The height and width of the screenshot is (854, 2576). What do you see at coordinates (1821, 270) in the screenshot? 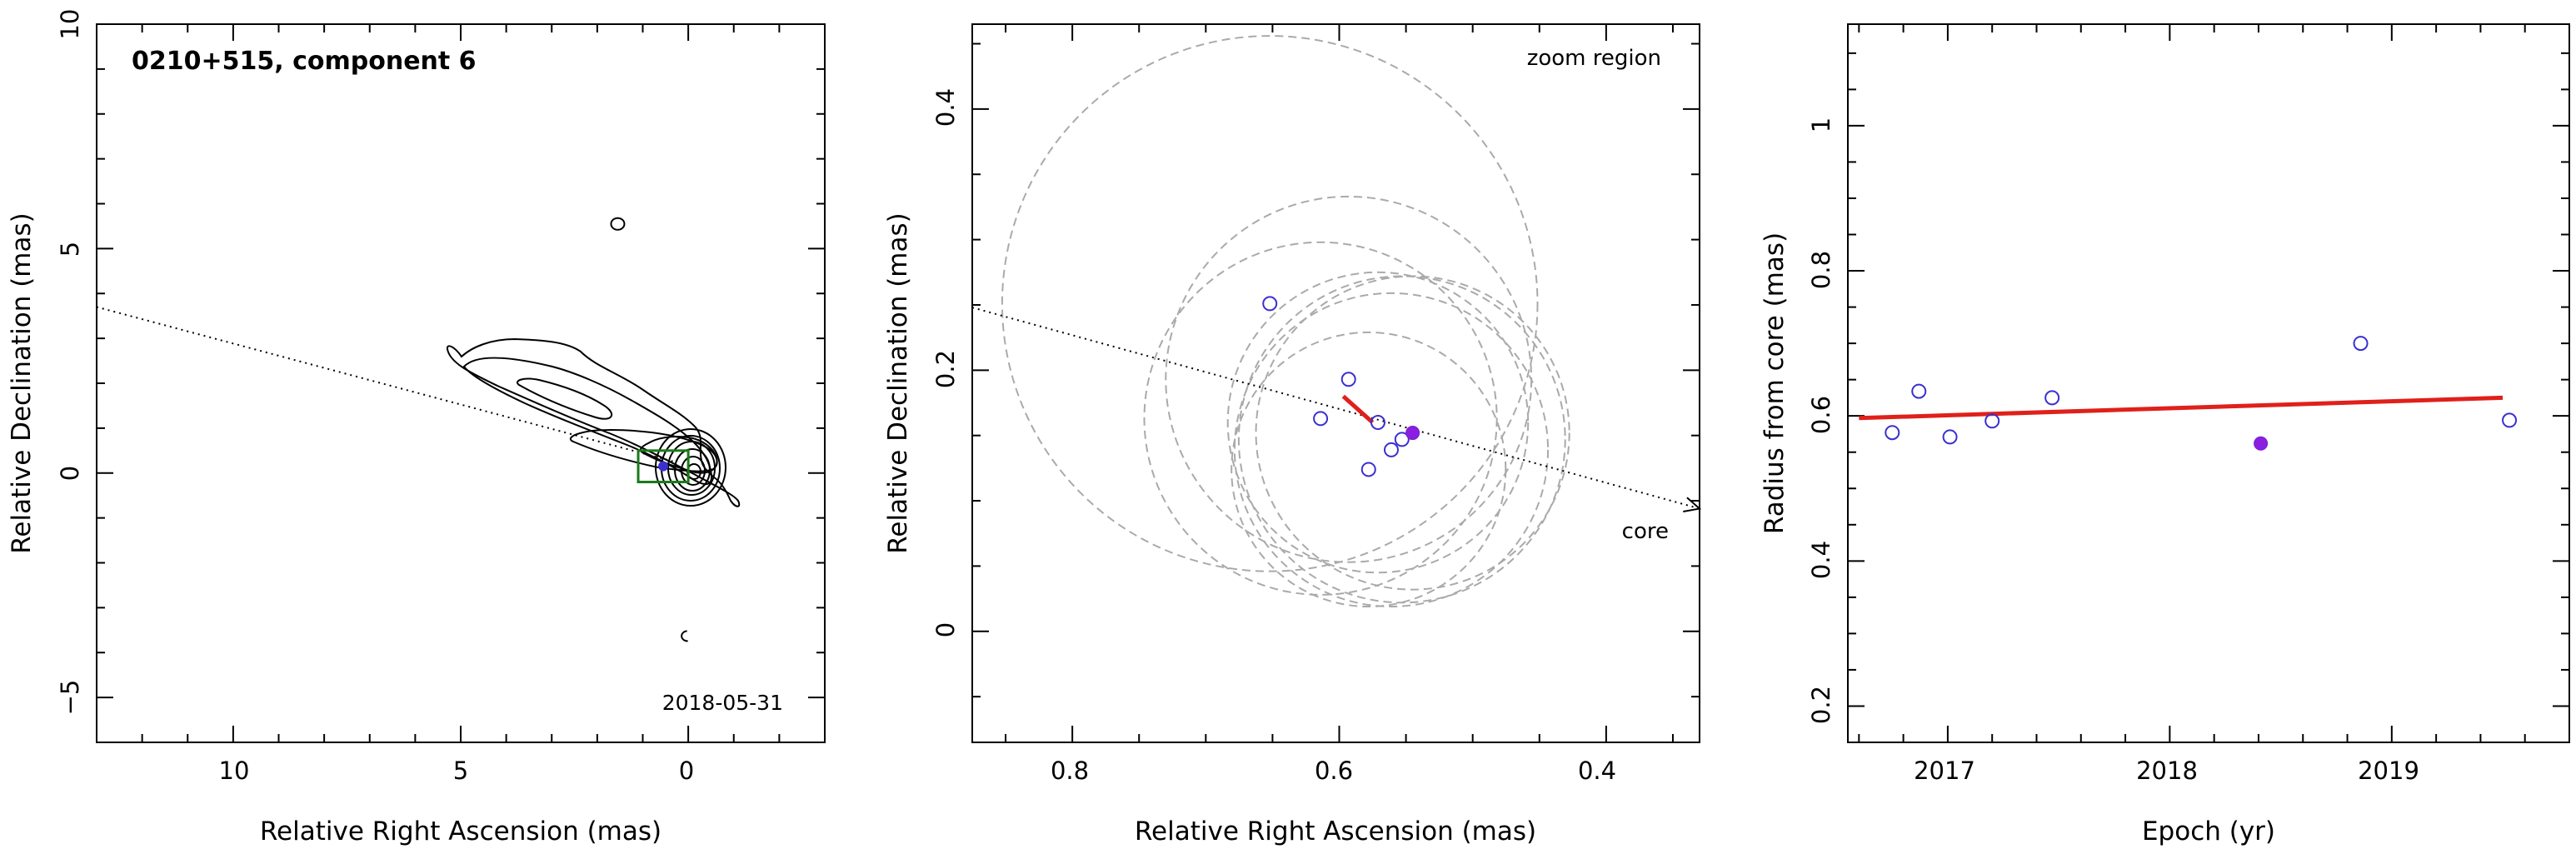
I see `y-tick-label: 0.8` at bounding box center [1821, 270].